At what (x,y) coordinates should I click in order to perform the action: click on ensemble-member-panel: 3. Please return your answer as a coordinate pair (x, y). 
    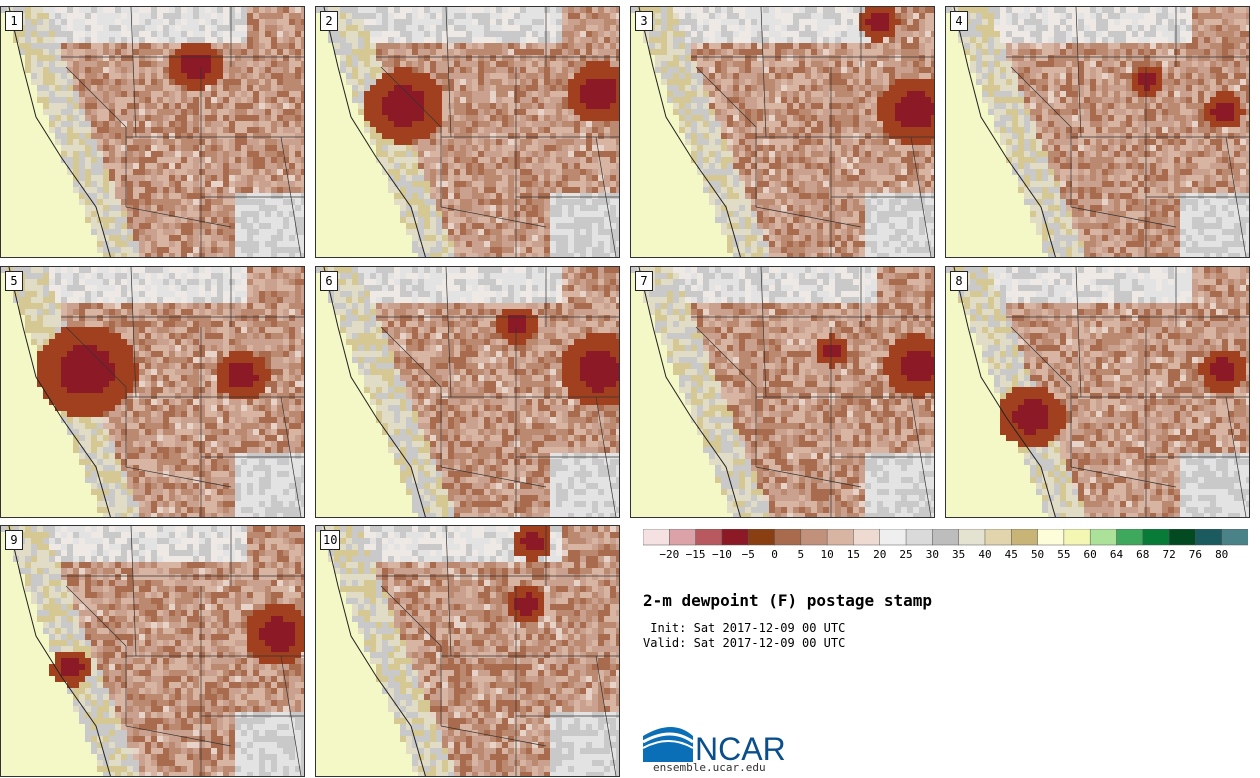
    Looking at the image, I should click on (782, 132).